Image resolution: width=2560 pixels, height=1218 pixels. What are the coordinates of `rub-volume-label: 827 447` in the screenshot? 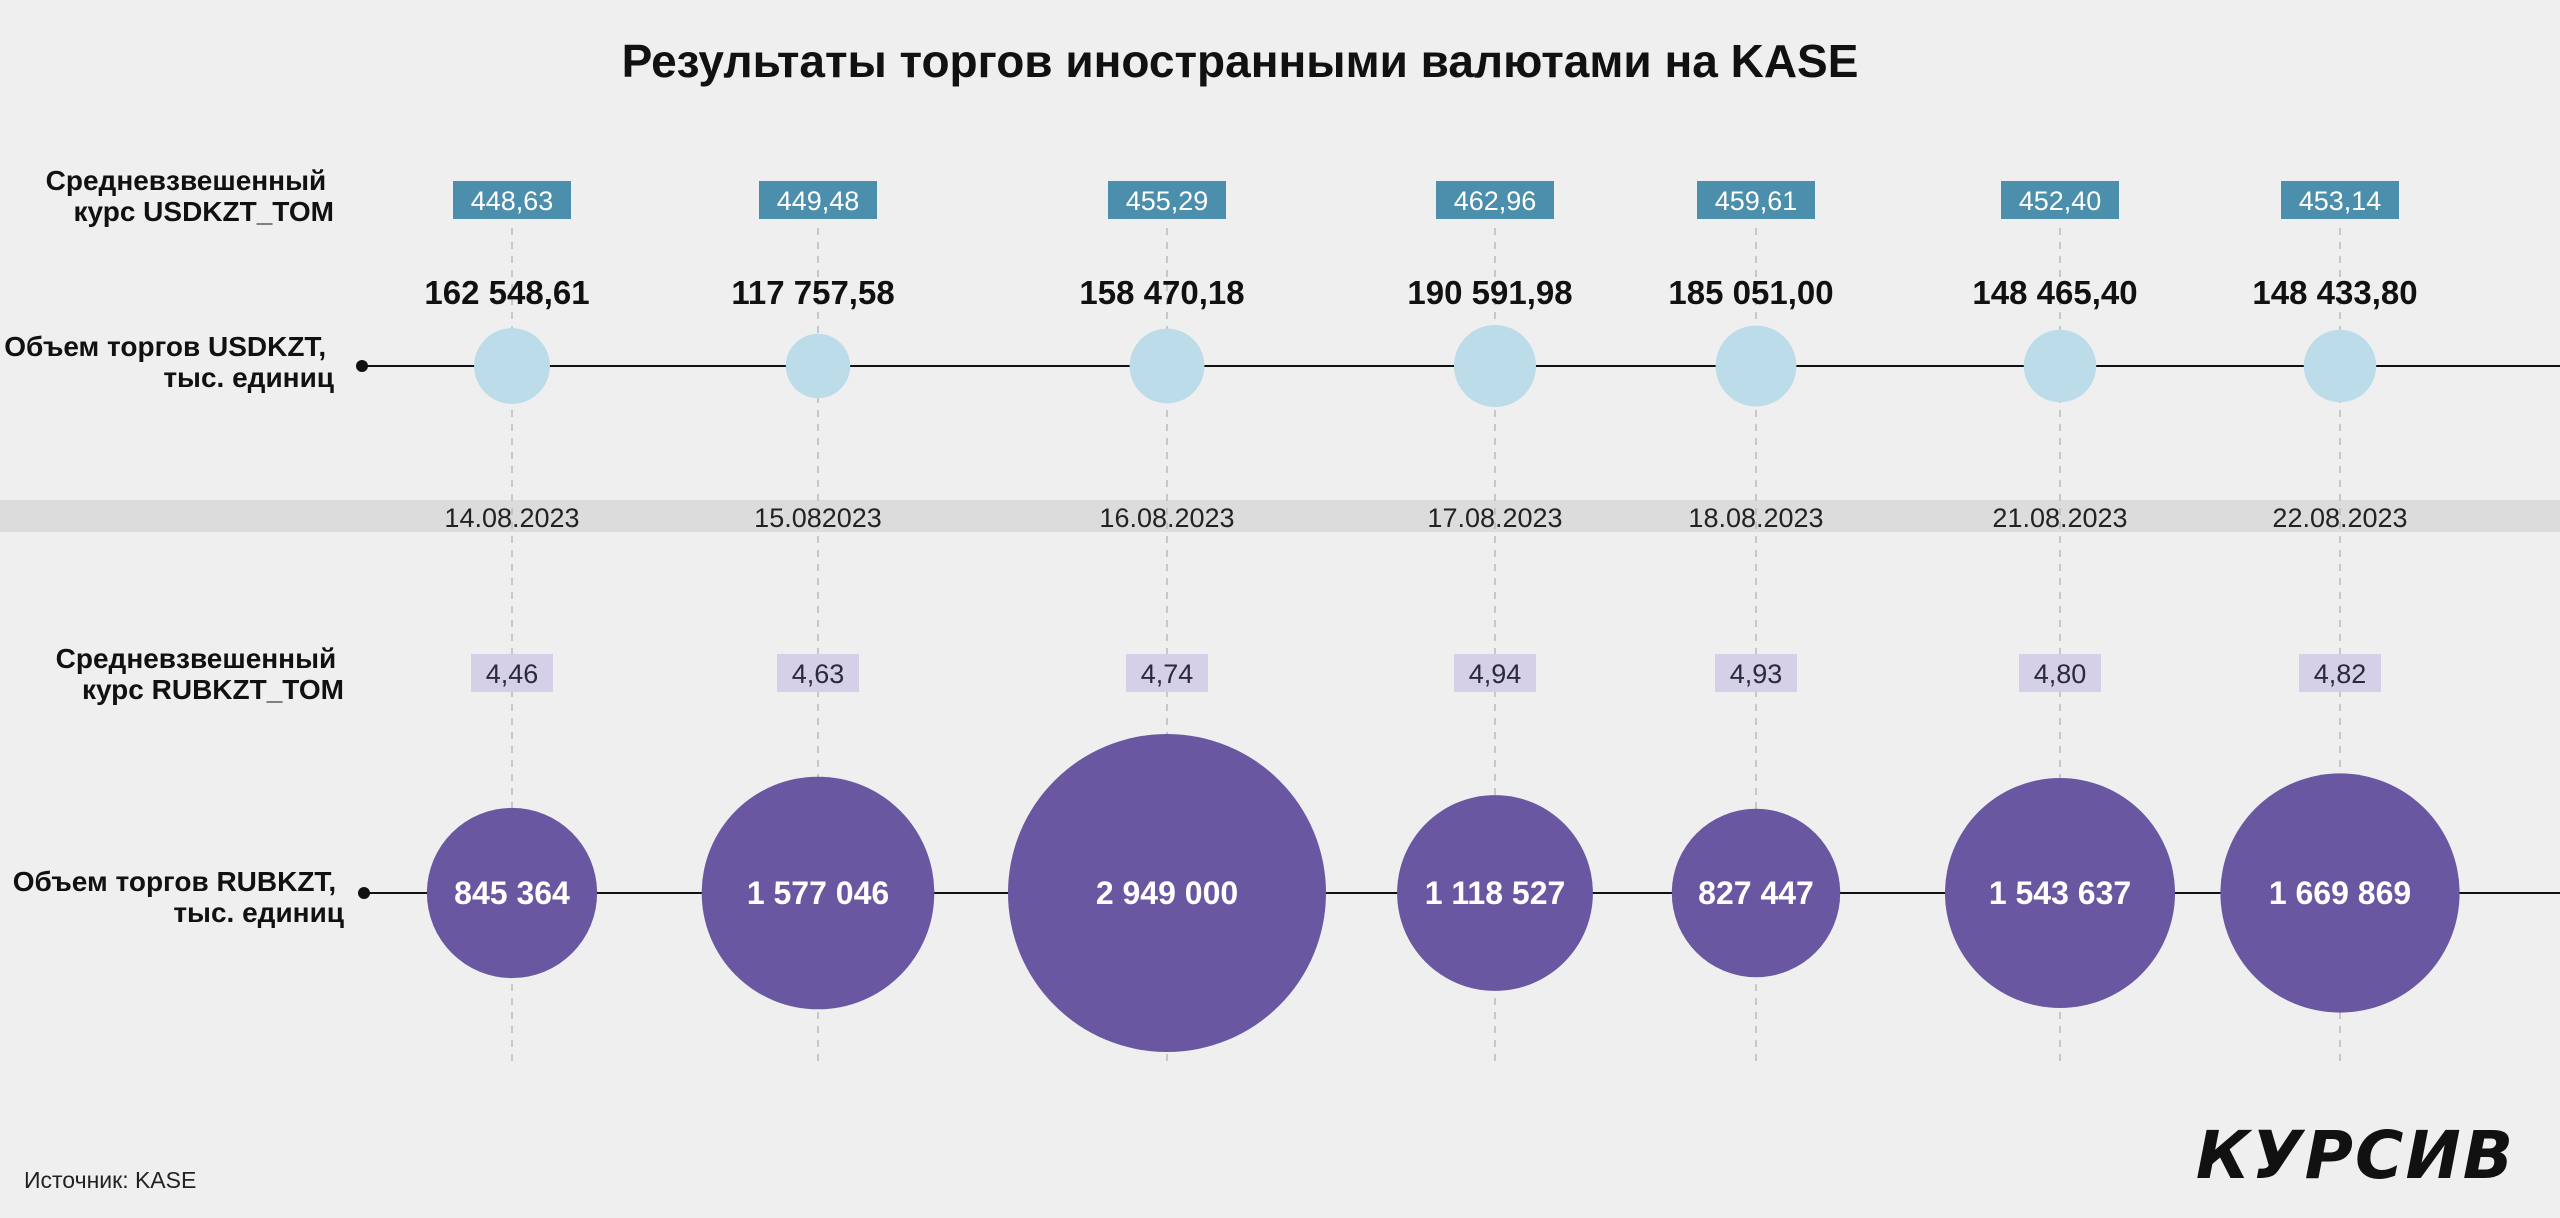 It's located at (1756, 893).